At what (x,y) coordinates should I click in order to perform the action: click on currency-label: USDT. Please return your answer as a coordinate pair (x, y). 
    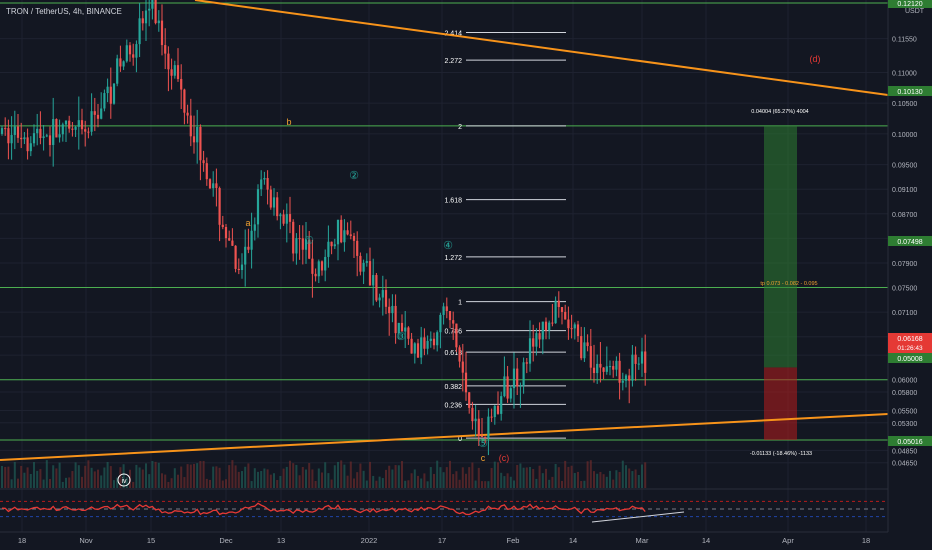
    Looking at the image, I should click on (915, 11).